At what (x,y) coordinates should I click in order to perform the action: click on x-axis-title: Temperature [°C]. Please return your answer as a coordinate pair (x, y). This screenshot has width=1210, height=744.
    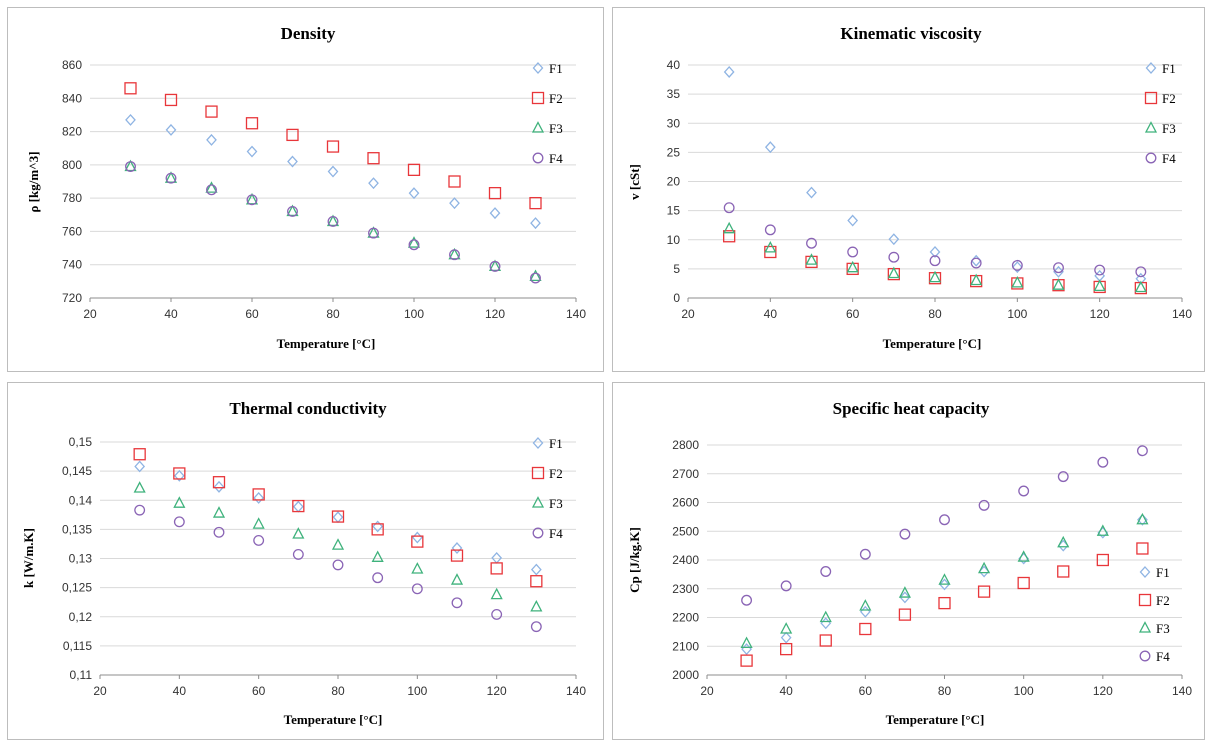
    Looking at the image, I should click on (333, 719).